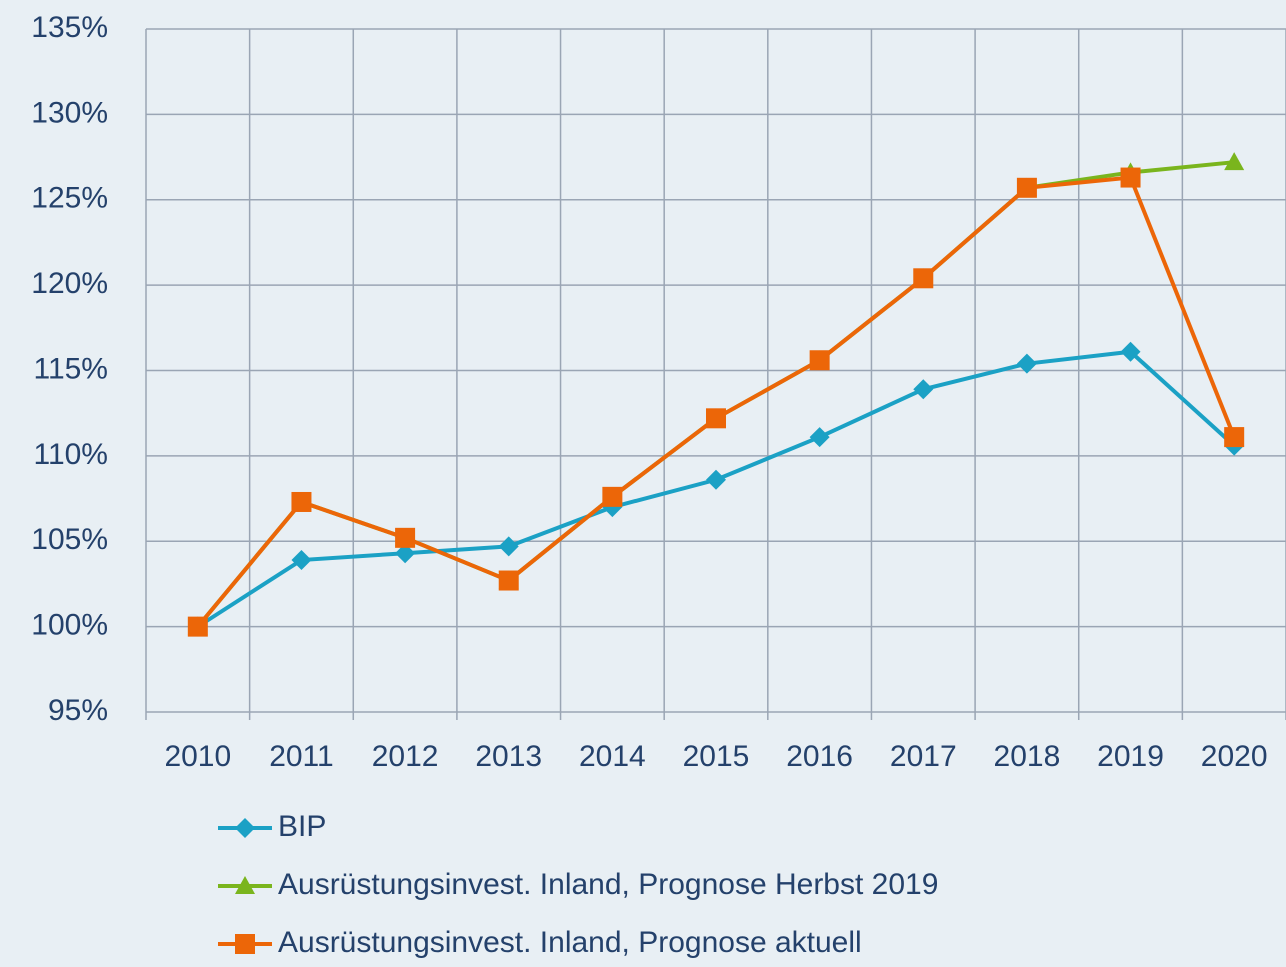 Image resolution: width=1286 pixels, height=967 pixels. What do you see at coordinates (69, 625) in the screenshot?
I see `y-tick-label: 100%` at bounding box center [69, 625].